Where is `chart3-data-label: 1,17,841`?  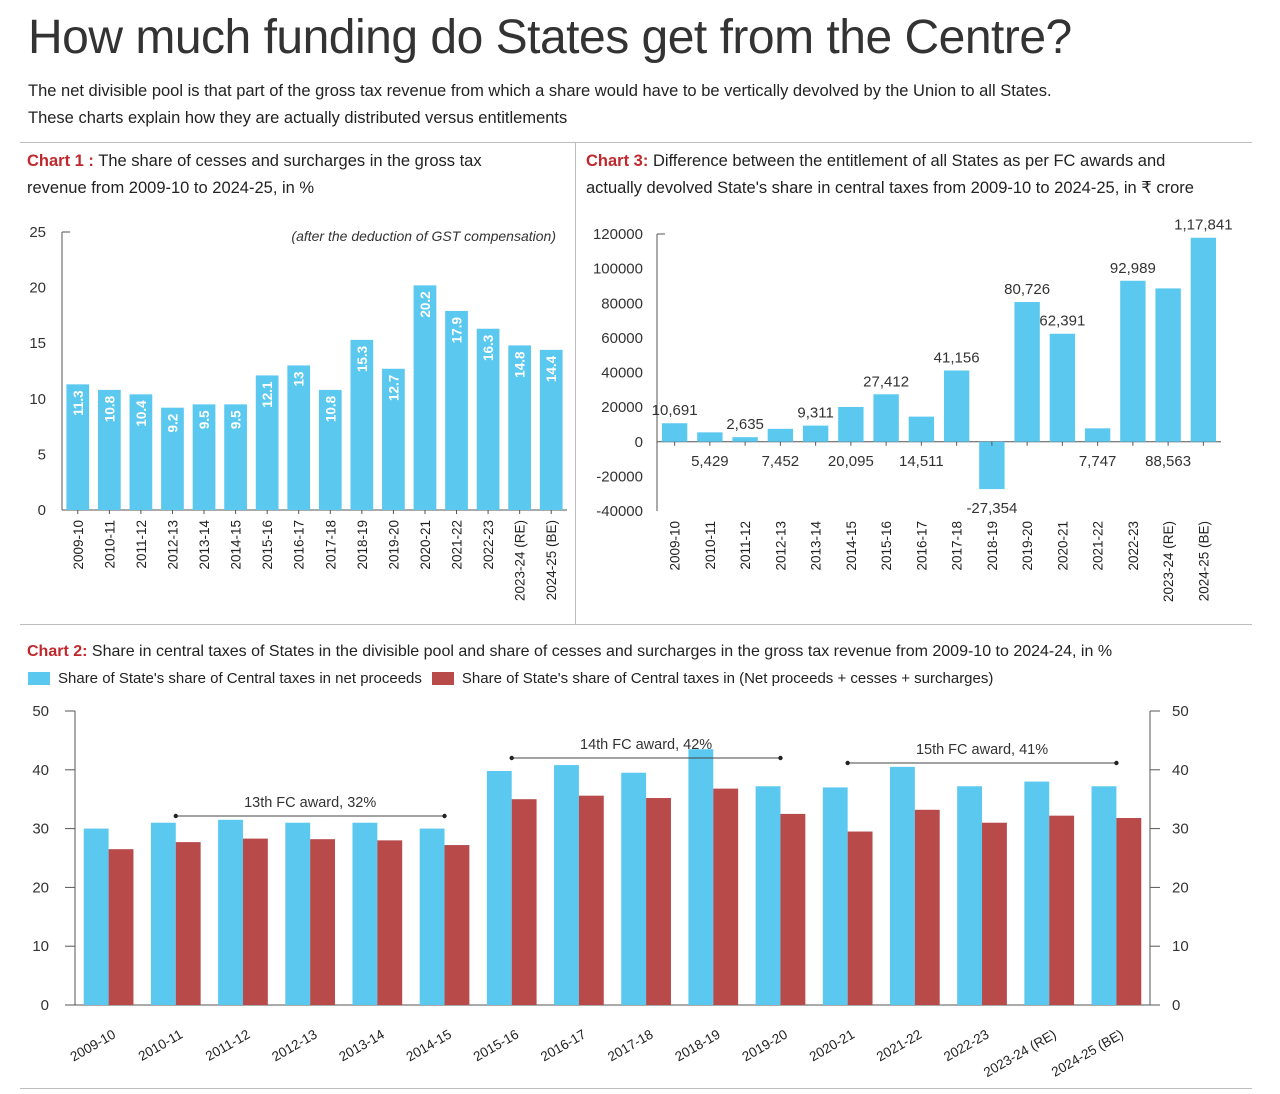 chart3-data-label: 1,17,841 is located at coordinates (1203, 225).